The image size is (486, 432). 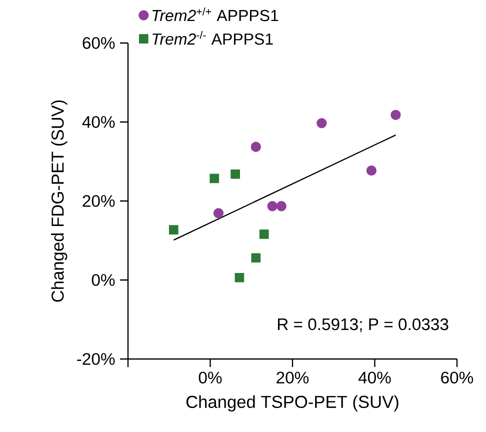 What do you see at coordinates (215, 15) in the screenshot?
I see `legend-label: Trem2$^{+/+}$ APPPS1` at bounding box center [215, 15].